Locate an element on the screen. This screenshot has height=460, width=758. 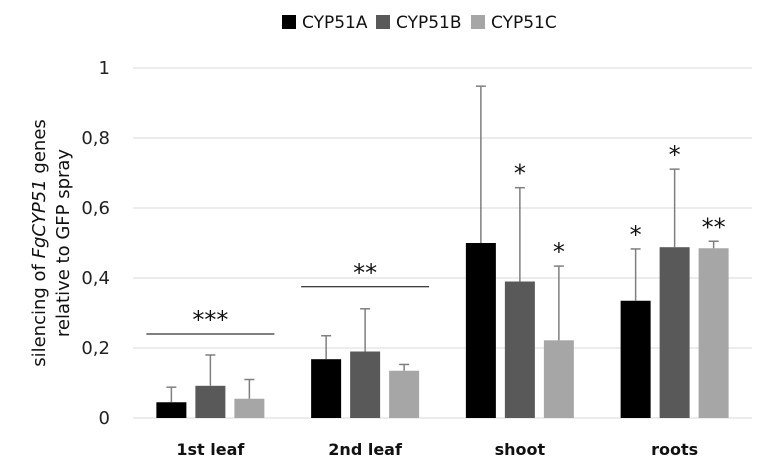
y-axis-label-text: silencing of is located at coordinates (39, 312).